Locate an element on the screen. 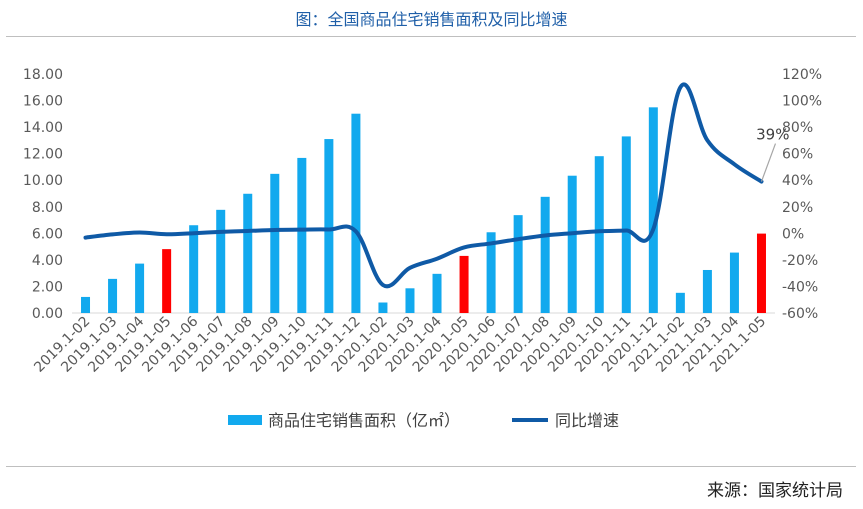 Image resolution: width=863 pixels, height=509 pixels. left-tick-label: 4.00 is located at coordinates (47, 261).